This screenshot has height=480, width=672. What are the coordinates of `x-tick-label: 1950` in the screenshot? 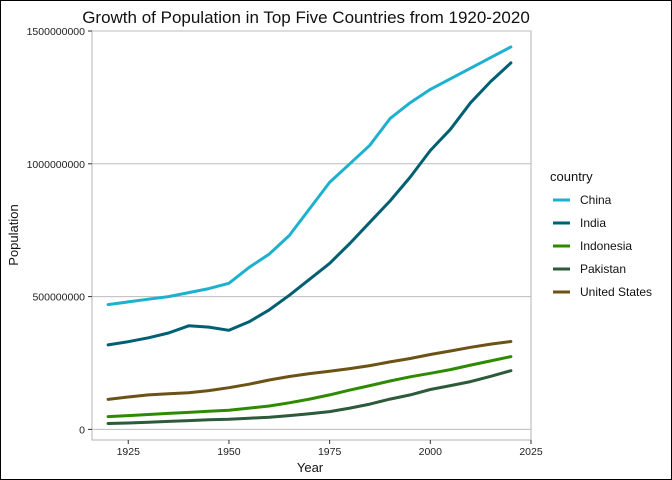 It's located at (229, 452).